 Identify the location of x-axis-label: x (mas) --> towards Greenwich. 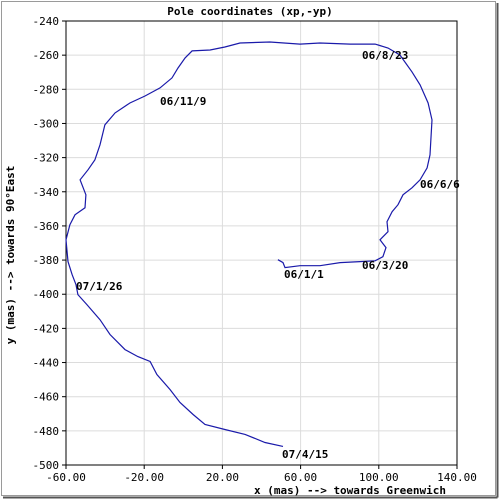
(350, 490).